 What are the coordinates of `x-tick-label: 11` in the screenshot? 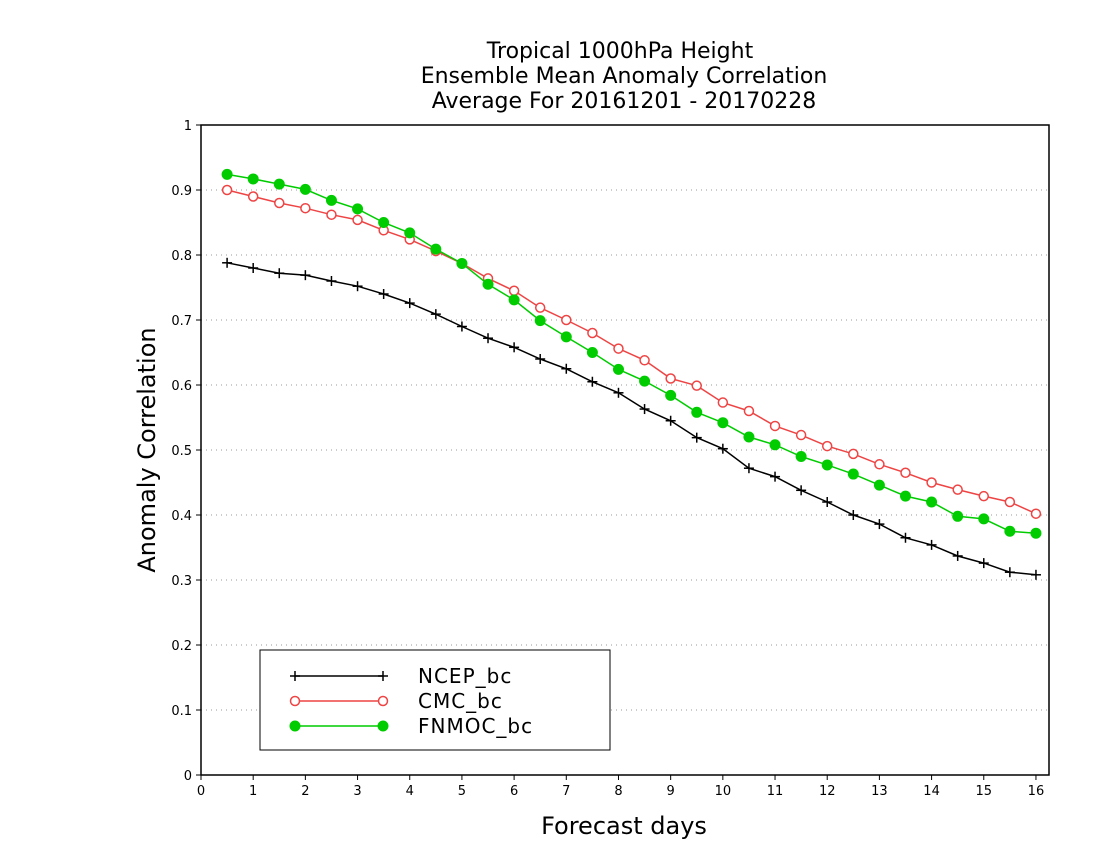 It's located at (775, 791).